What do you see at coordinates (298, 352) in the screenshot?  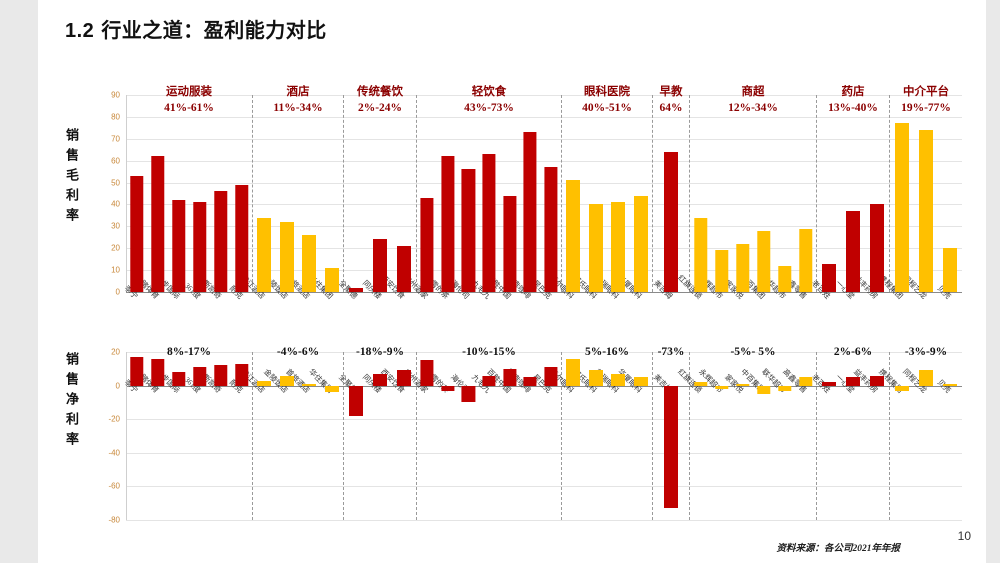 I see `group-range: -4%-6%` at bounding box center [298, 352].